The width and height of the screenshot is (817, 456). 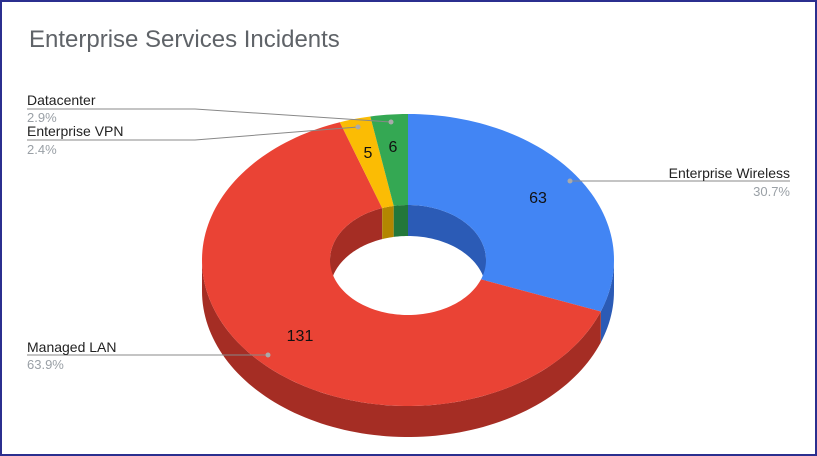 I want to click on donut-inner-walls, so click(x=408, y=248).